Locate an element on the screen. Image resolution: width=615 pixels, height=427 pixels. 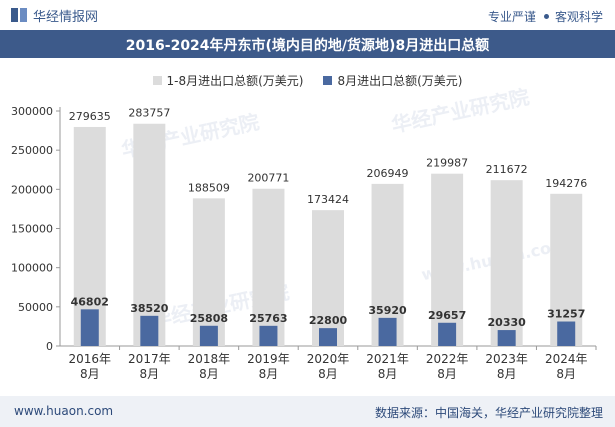
data-label-cumulative: 206949 is located at coordinates (388, 173).